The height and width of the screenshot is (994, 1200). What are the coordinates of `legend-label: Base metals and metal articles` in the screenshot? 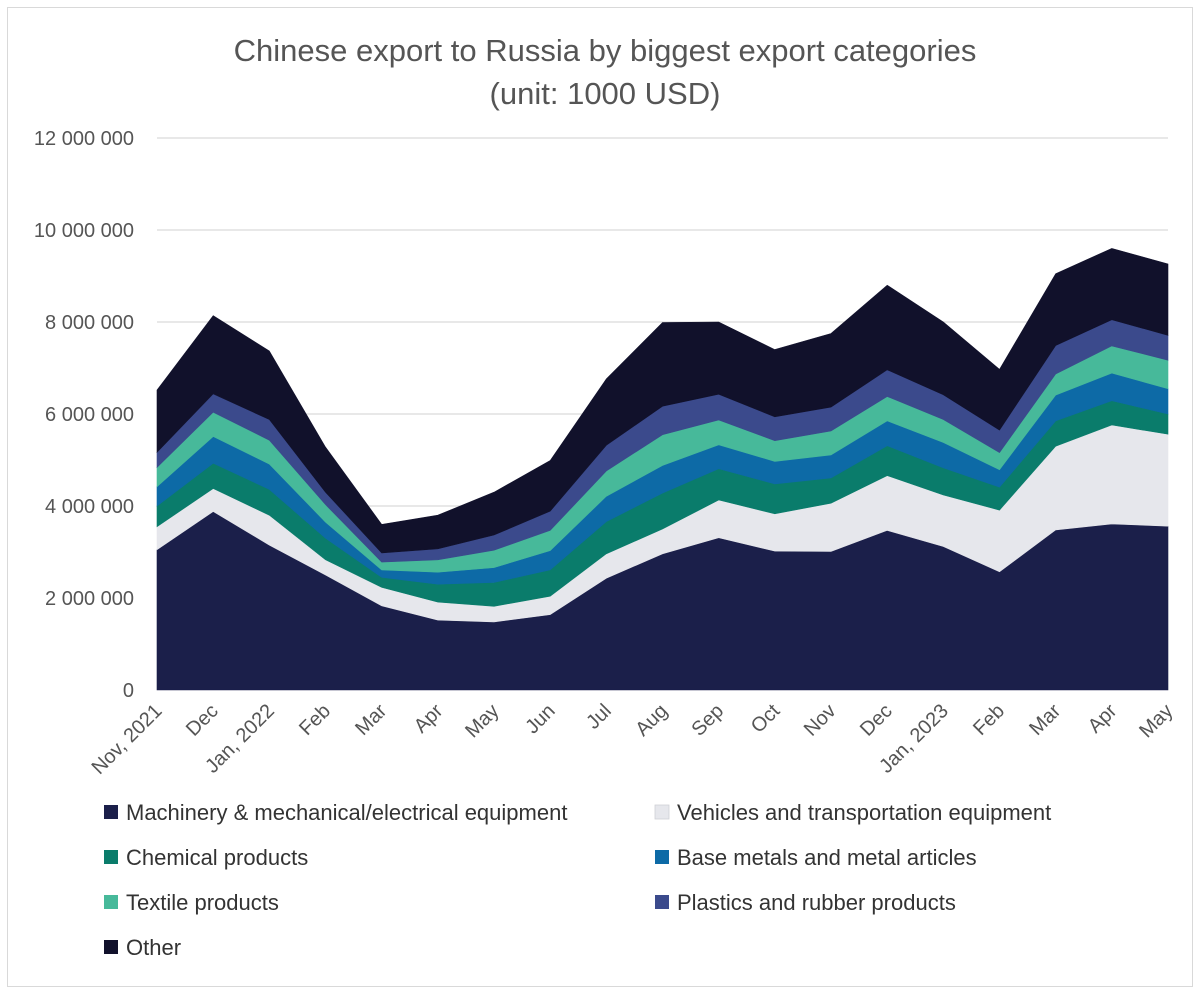 It's located at (827, 857).